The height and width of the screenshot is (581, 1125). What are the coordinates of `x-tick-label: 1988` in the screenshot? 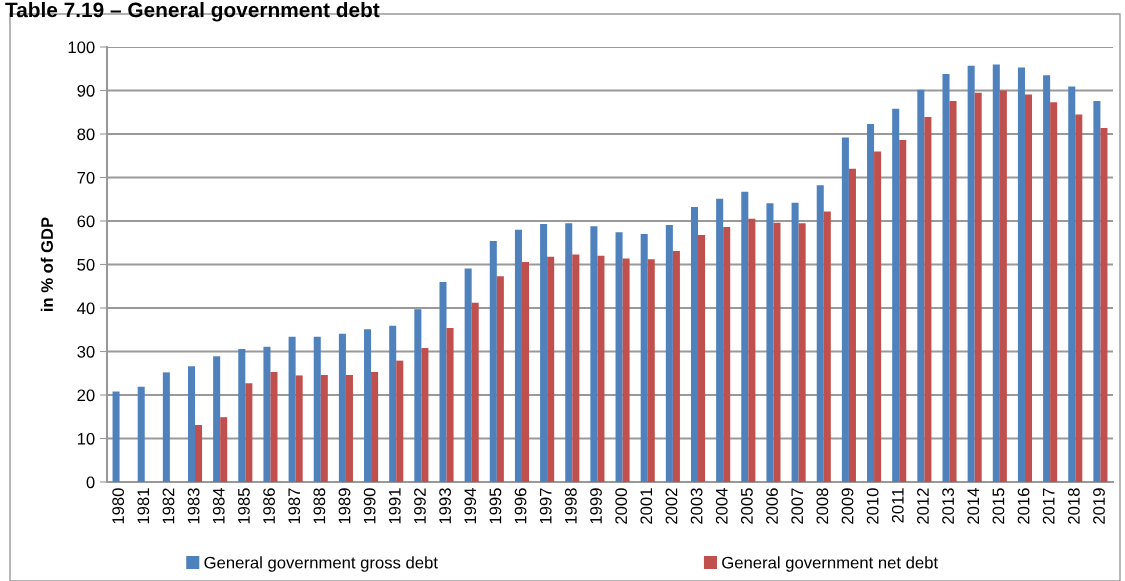 It's located at (319, 506).